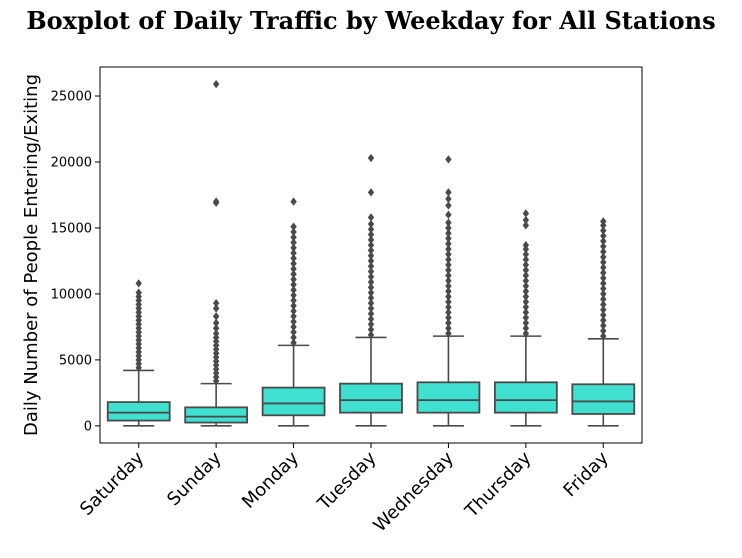 This screenshot has width=742, height=558. Describe the element at coordinates (31, 255) in the screenshot. I see `y-axis-label: Daily Number of People Entering/Exiting` at that location.